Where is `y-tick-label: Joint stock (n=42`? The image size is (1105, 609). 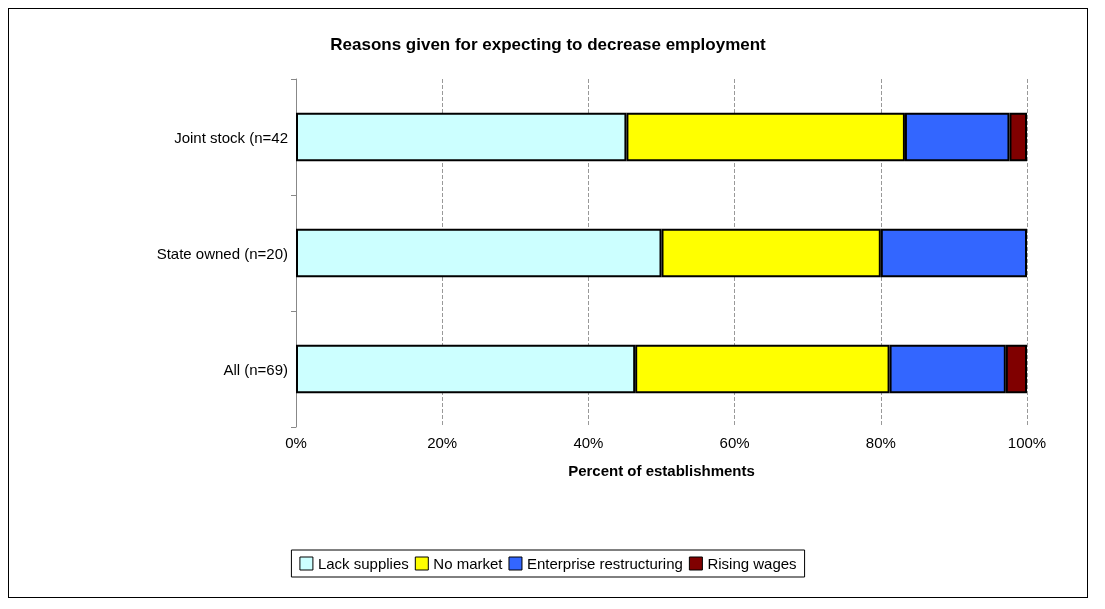 y-tick-label: Joint stock (n=42 is located at coordinates (231, 137).